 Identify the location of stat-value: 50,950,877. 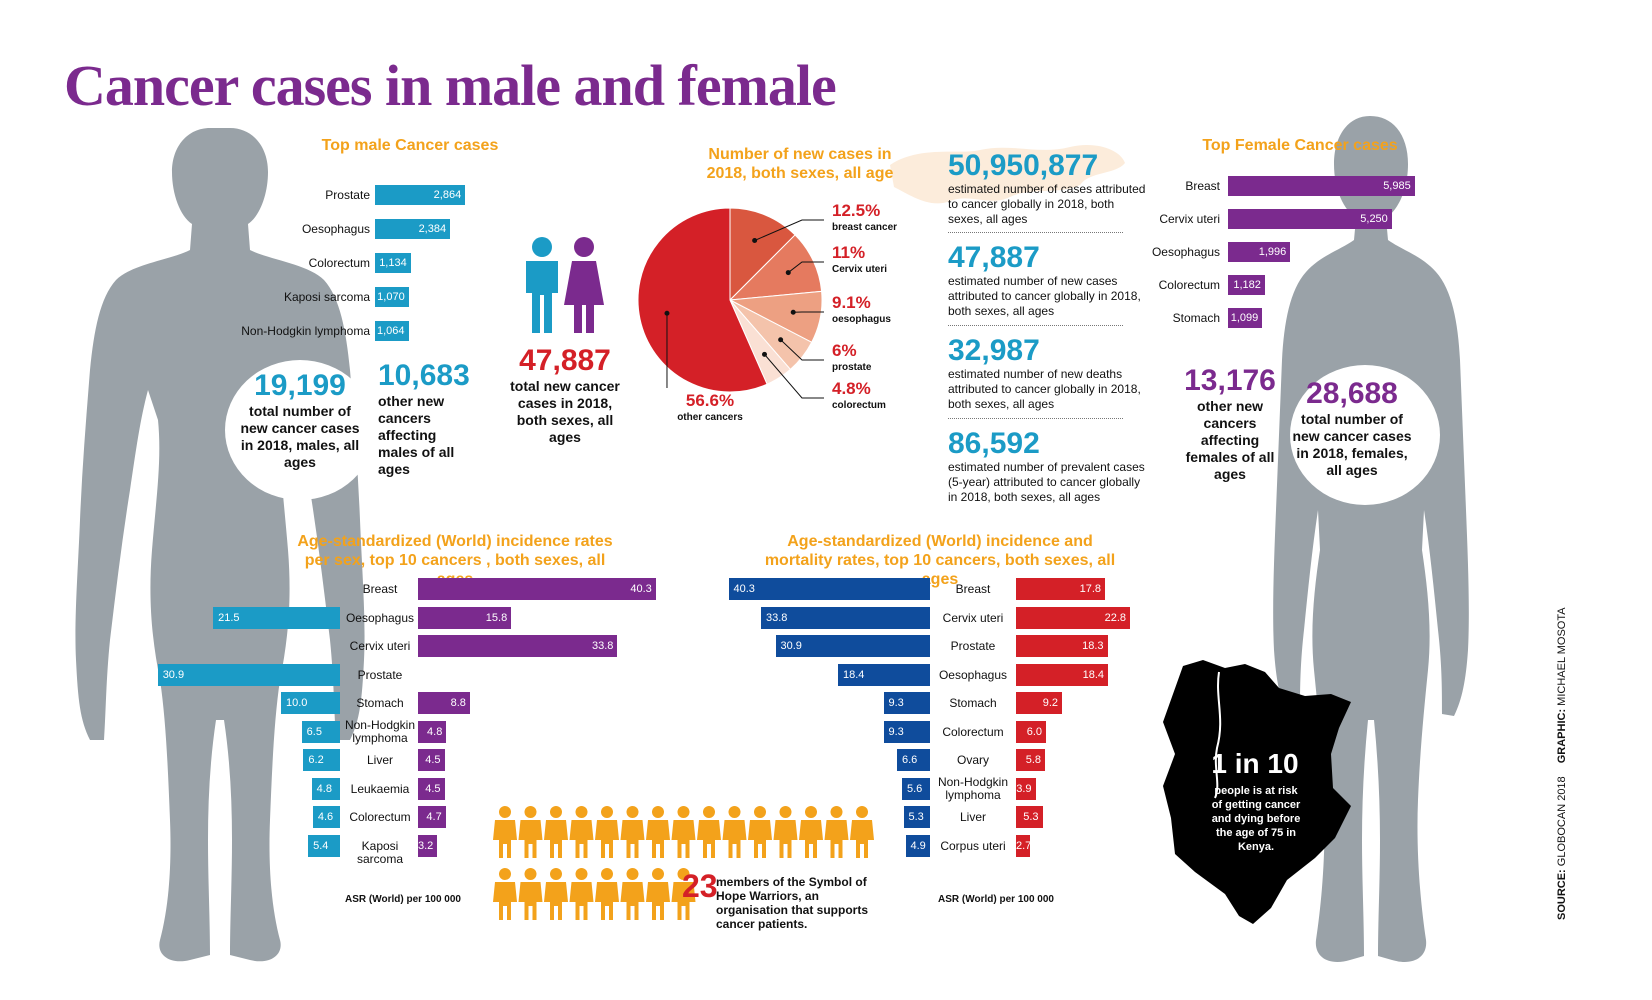
(1023, 165).